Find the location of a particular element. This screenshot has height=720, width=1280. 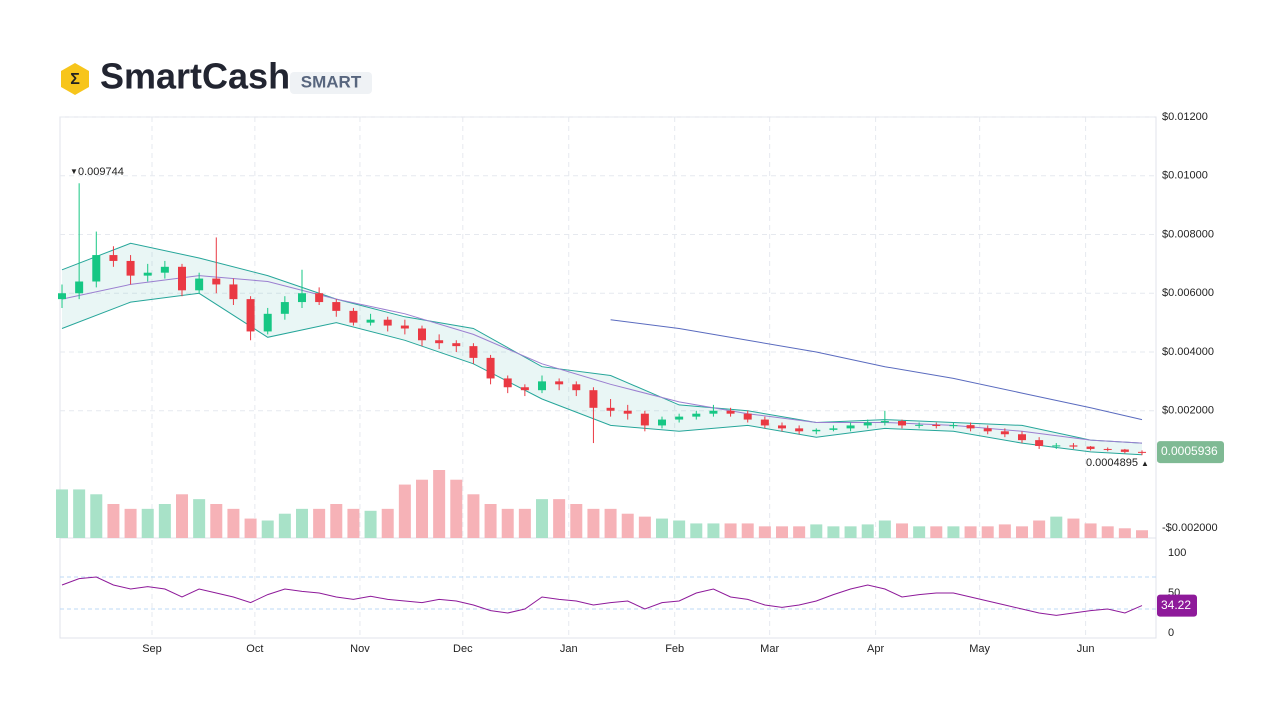

long-moving-average is located at coordinates (876, 370).